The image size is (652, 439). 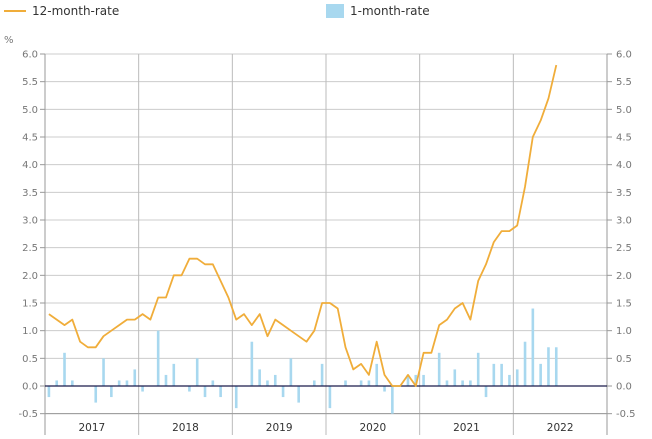 I want to click on y-tick-label-right: 0.5, so click(x=624, y=359).